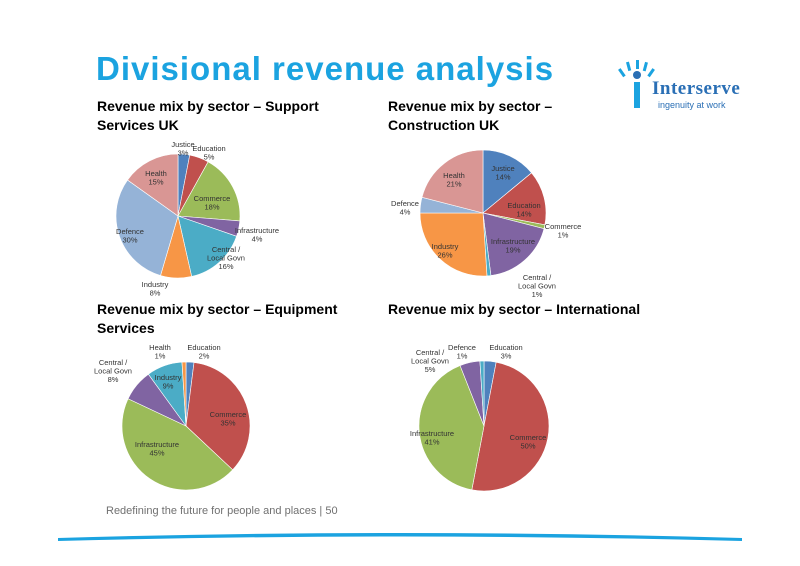 Image resolution: width=800 pixels, height=566 pixels. I want to click on slice-label-infrastructure: Infrastructure 4%, so click(257, 235).